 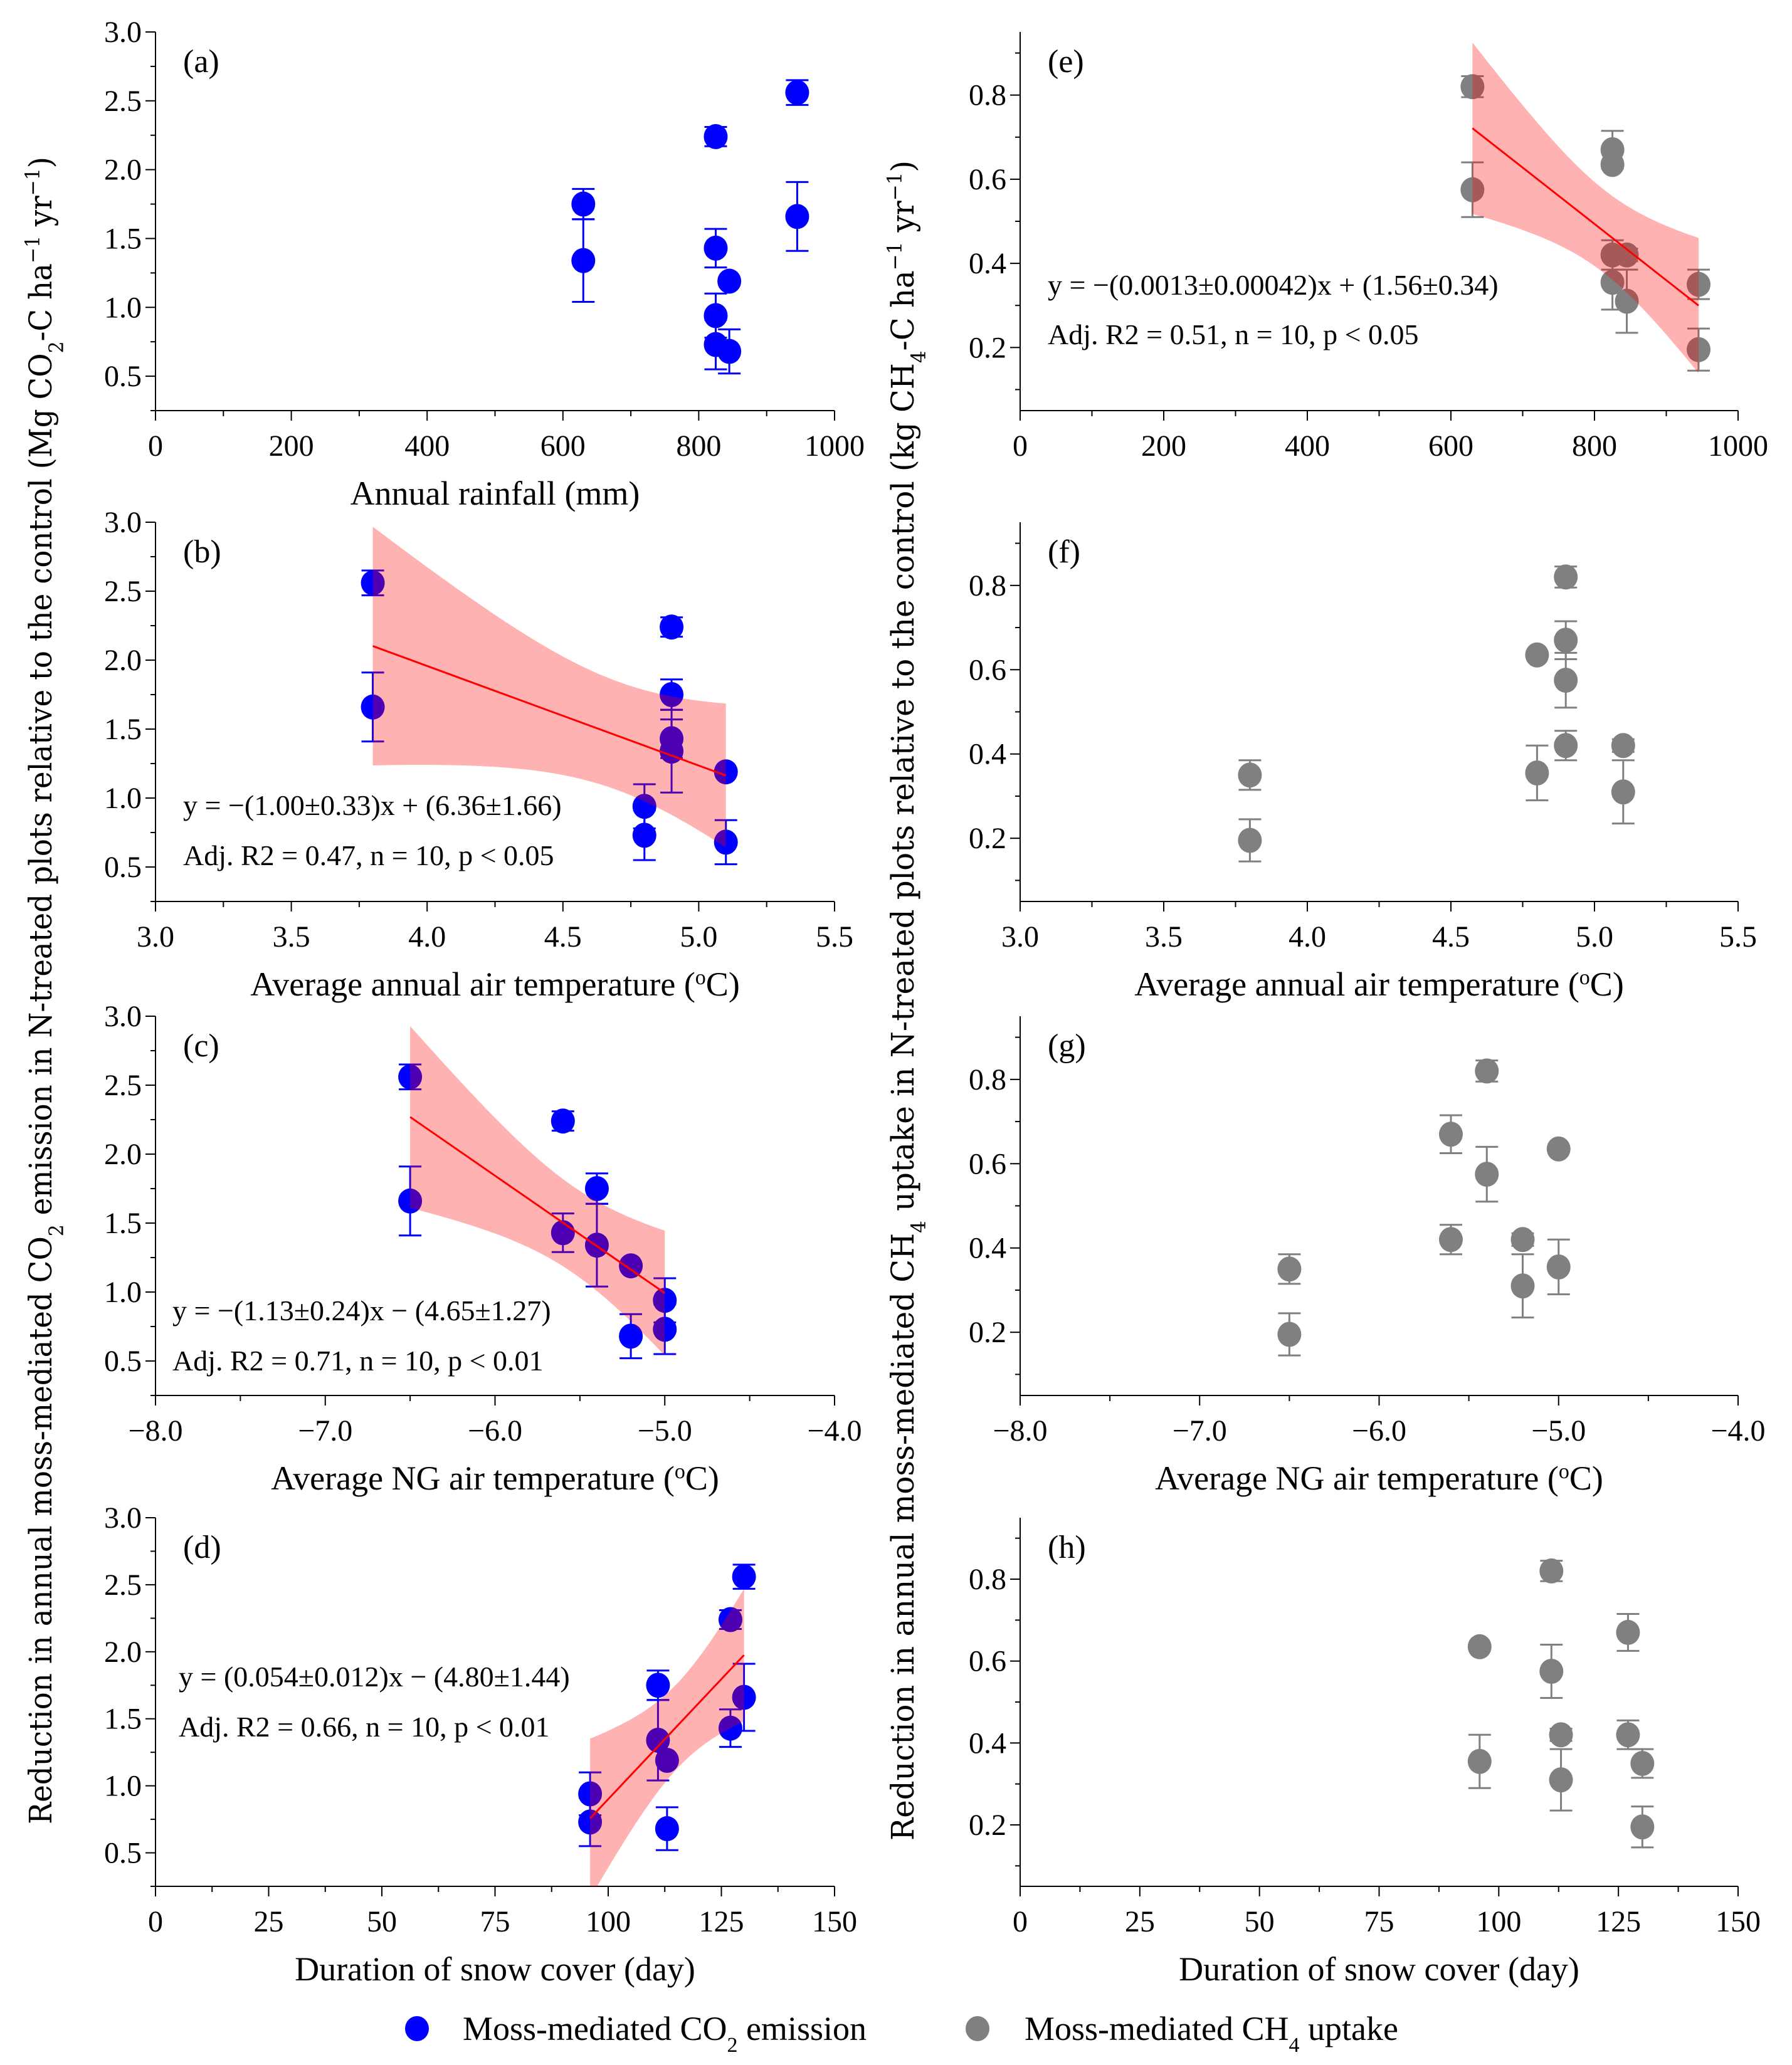 What do you see at coordinates (123, 1292) in the screenshot?
I see `y-tick-label: 1.0` at bounding box center [123, 1292].